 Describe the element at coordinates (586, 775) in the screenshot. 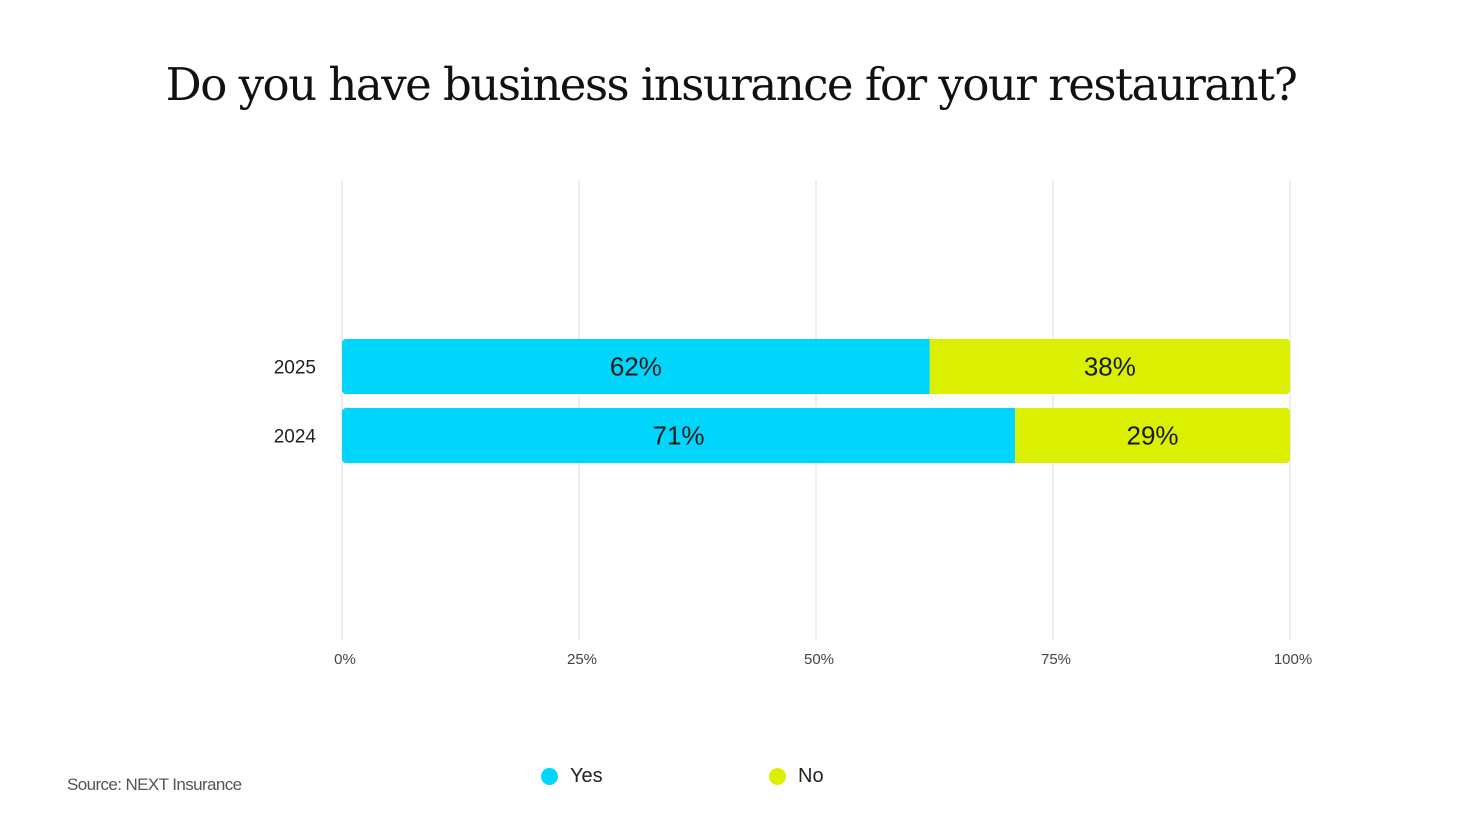

I see `legend-label-yes: Yes` at that location.